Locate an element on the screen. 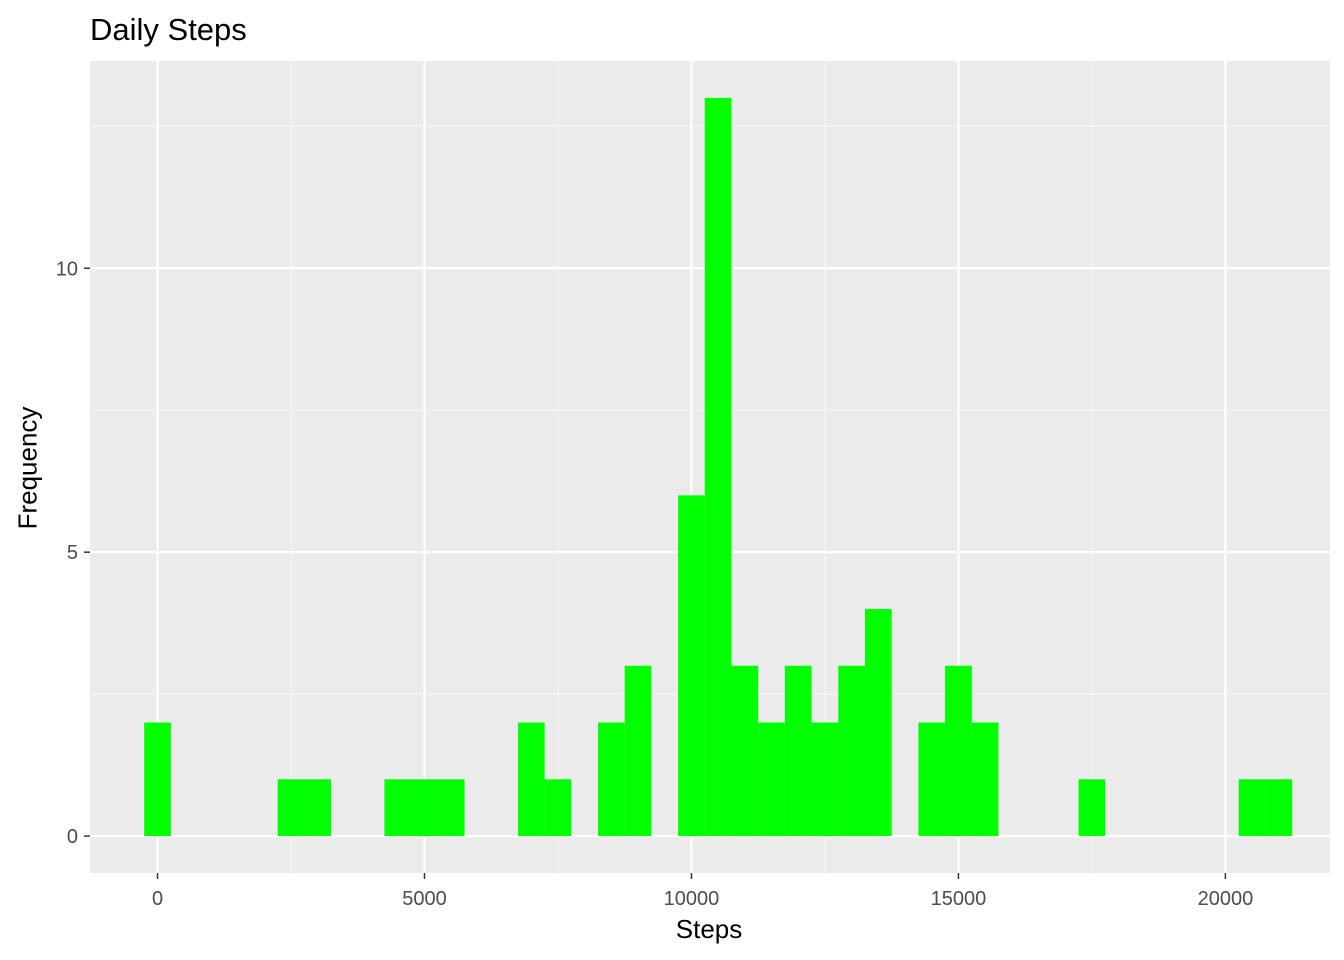 The image size is (1344, 960). x-tick-label: 0 is located at coordinates (157, 899).